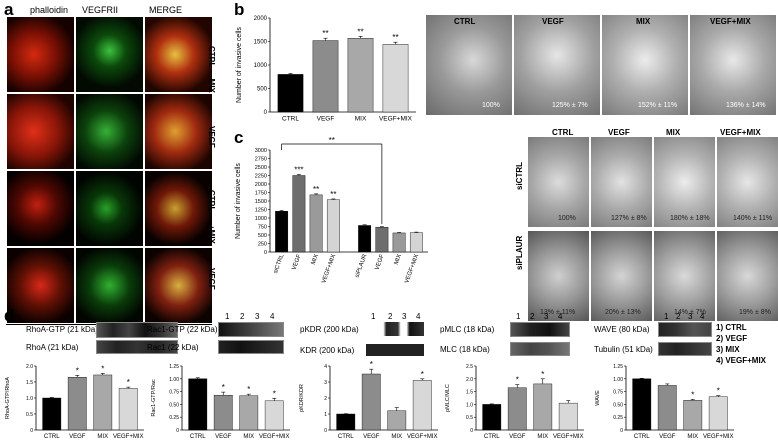 This screenshot has height=440, width=778. I want to click on blot-tubulin, so click(685, 349).